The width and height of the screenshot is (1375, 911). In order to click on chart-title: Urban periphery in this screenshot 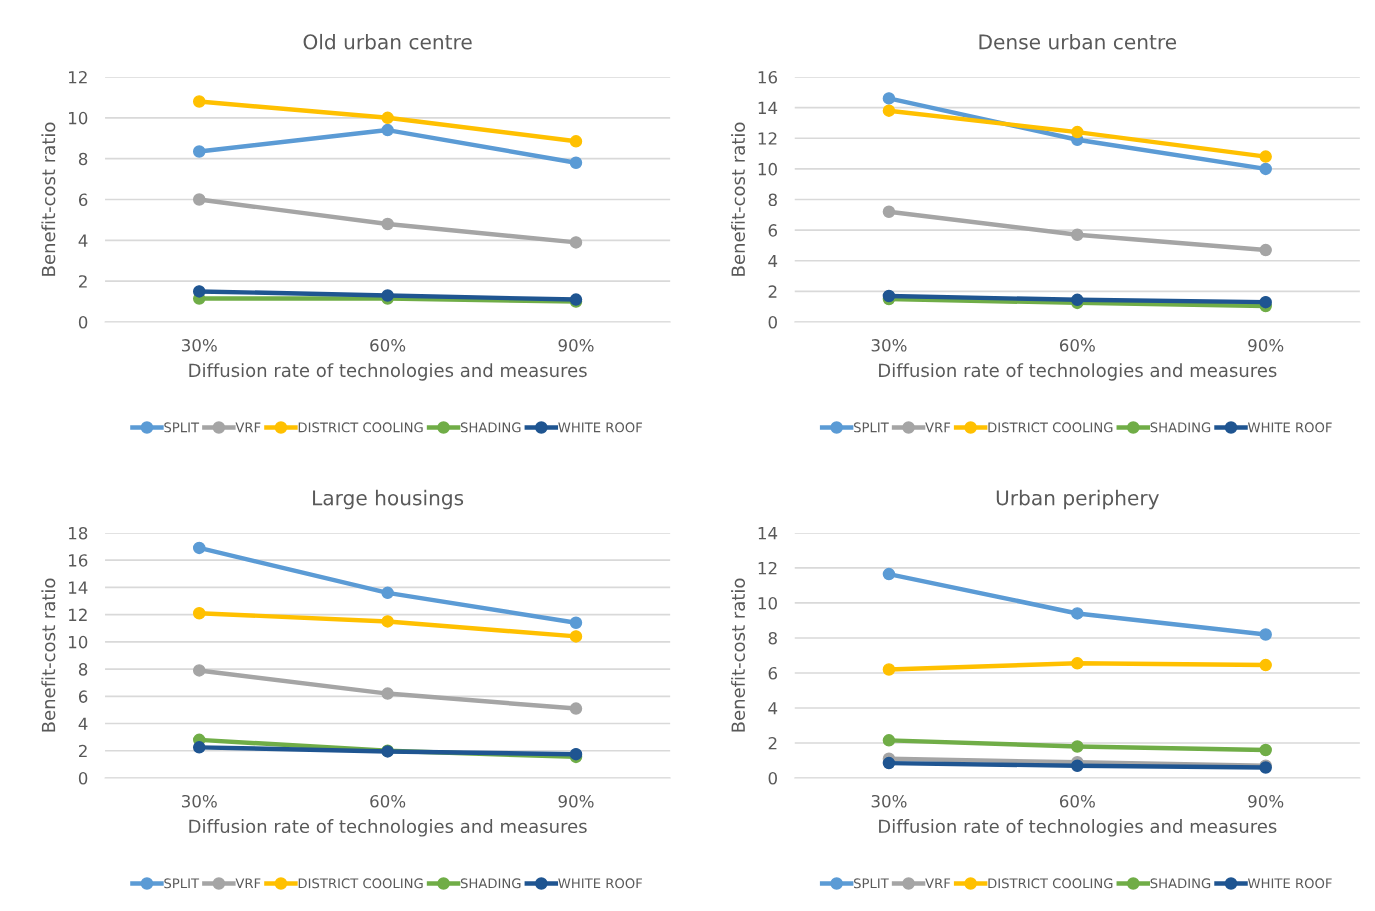, I will do `click(1077, 499)`.